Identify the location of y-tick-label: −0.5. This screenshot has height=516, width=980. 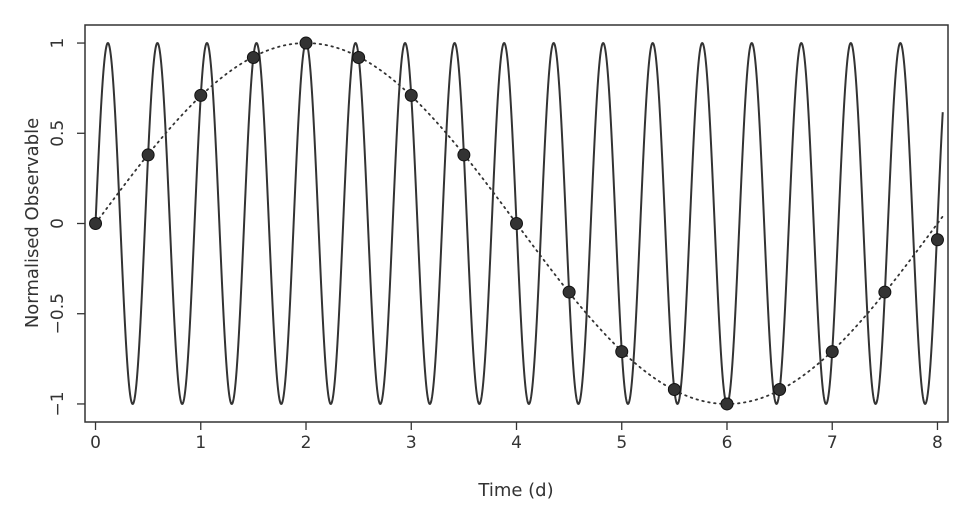
(58, 313).